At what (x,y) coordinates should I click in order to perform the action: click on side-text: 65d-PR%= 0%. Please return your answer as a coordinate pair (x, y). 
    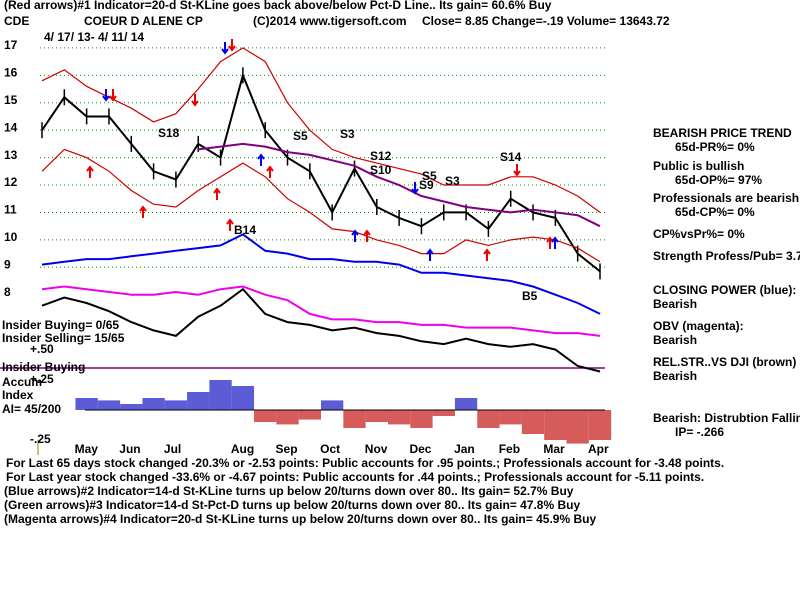
    Looking at the image, I should click on (715, 147).